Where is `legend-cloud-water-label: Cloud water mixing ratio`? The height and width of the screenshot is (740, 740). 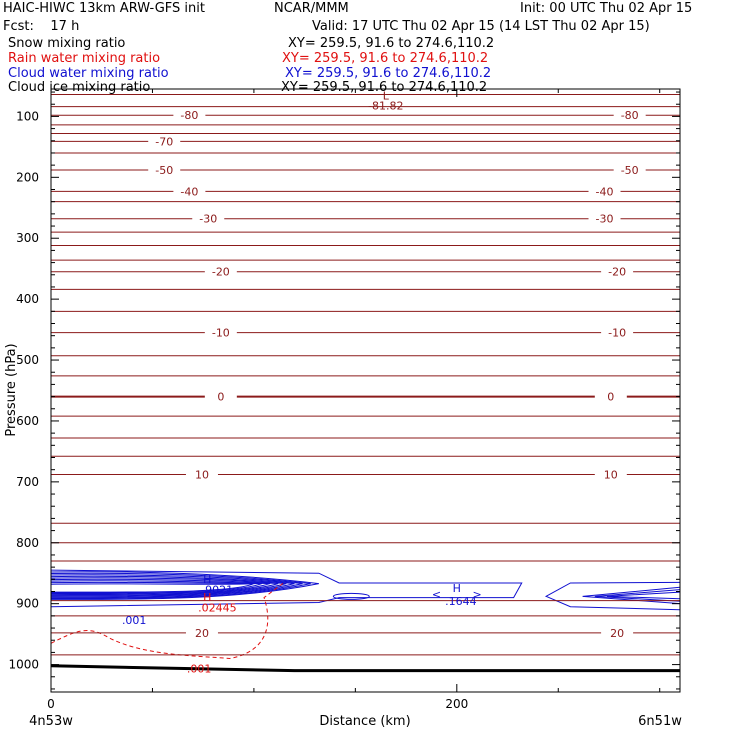 legend-cloud-water-label: Cloud water mixing ratio is located at coordinates (88, 73).